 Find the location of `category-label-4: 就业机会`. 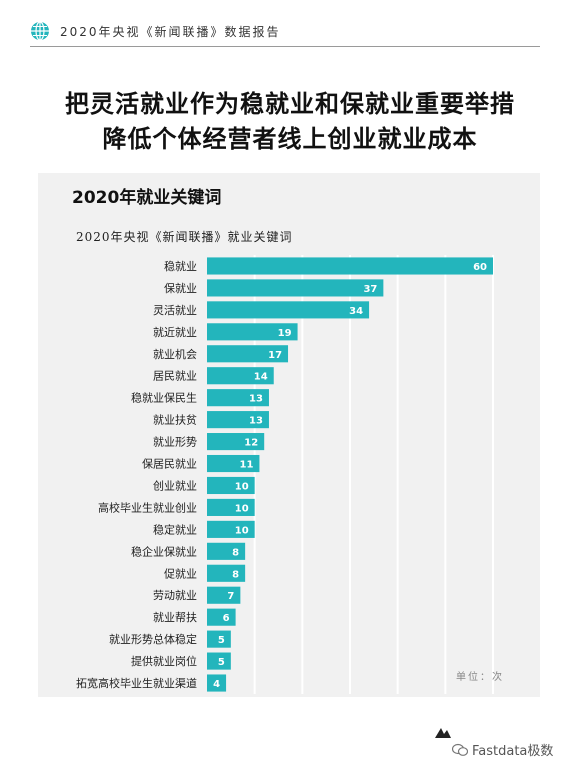

category-label-4: 就业机会 is located at coordinates (175, 354).